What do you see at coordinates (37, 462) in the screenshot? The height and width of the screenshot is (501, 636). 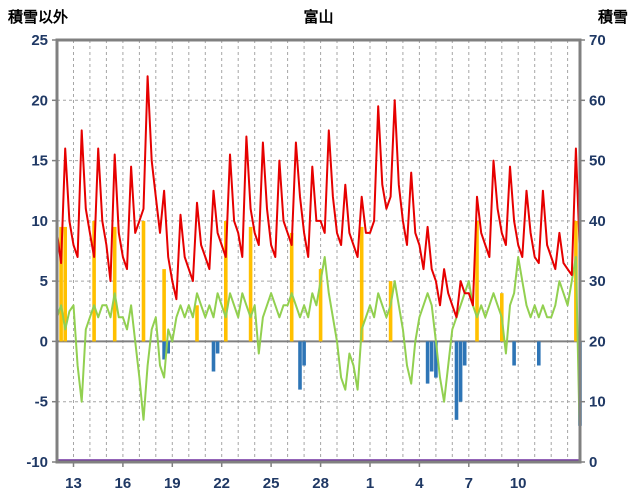 I see `left-axis-tick-label: -10` at bounding box center [37, 462].